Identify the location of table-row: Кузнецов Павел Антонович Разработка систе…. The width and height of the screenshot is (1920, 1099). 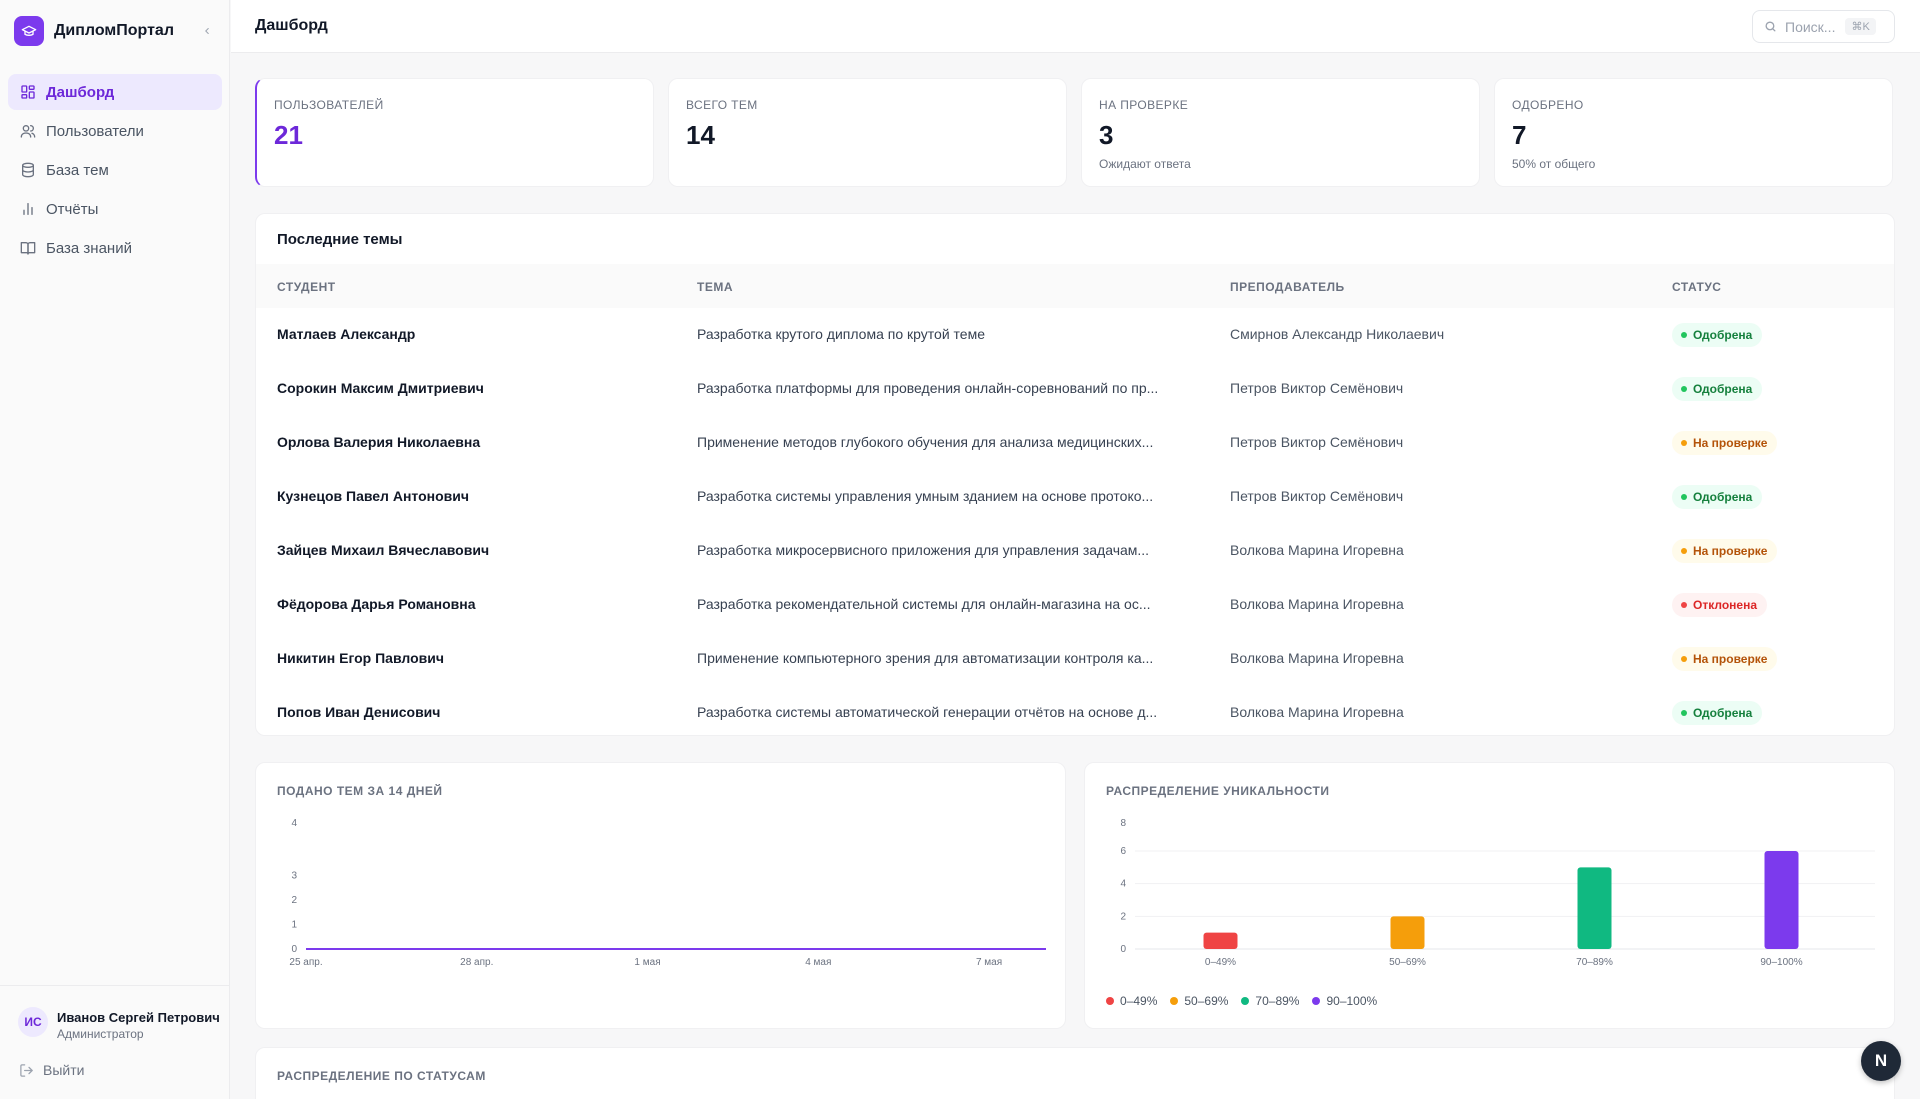
(1075, 497).